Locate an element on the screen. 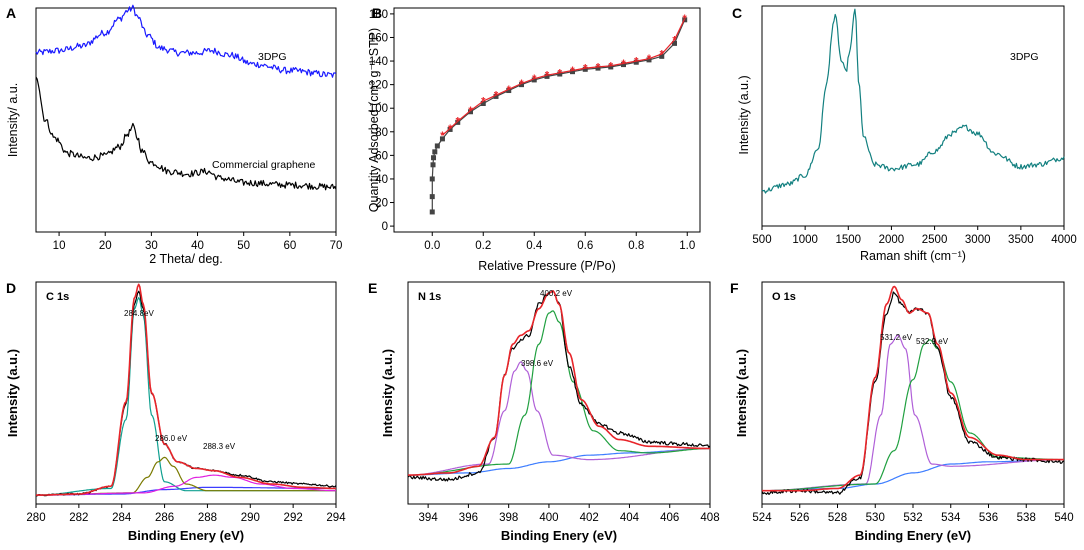 This screenshot has height=550, width=1084. panel-c-series is located at coordinates (913, 101).